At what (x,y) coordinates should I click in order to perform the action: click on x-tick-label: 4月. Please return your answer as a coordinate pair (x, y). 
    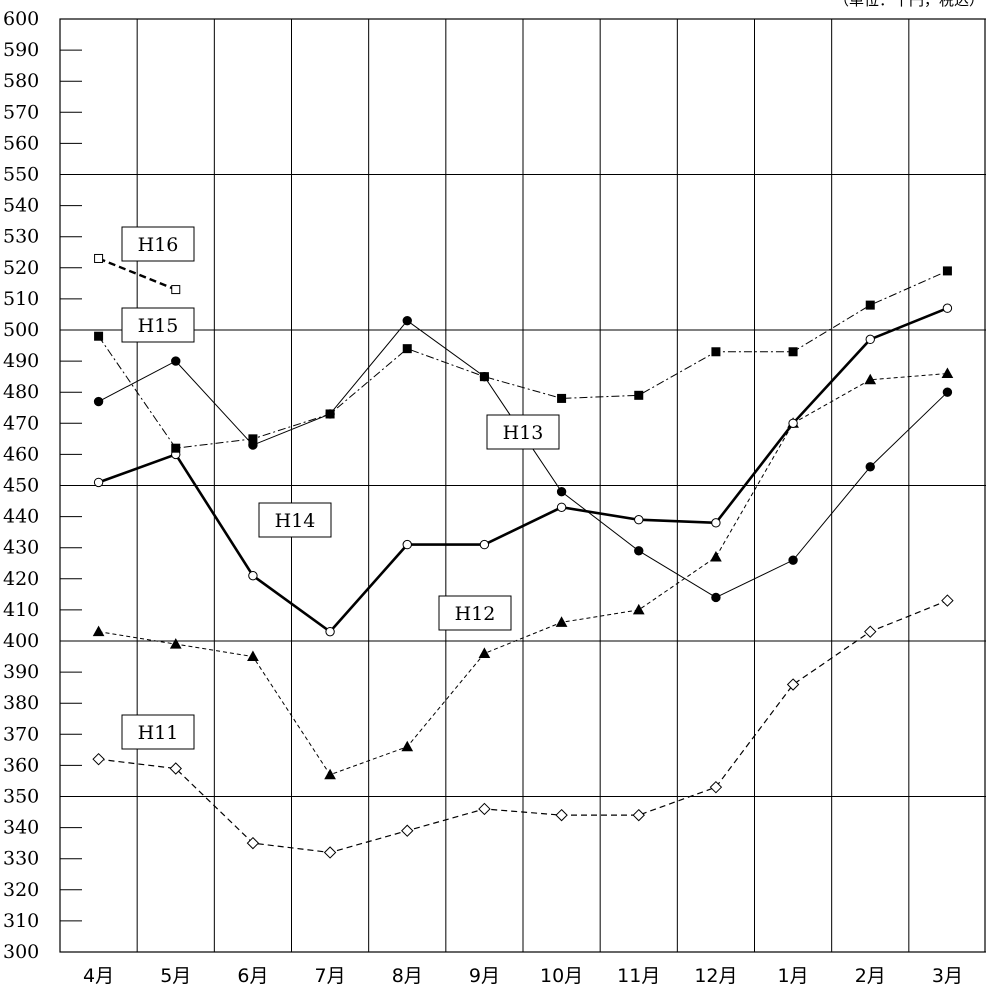
    Looking at the image, I should click on (98, 976).